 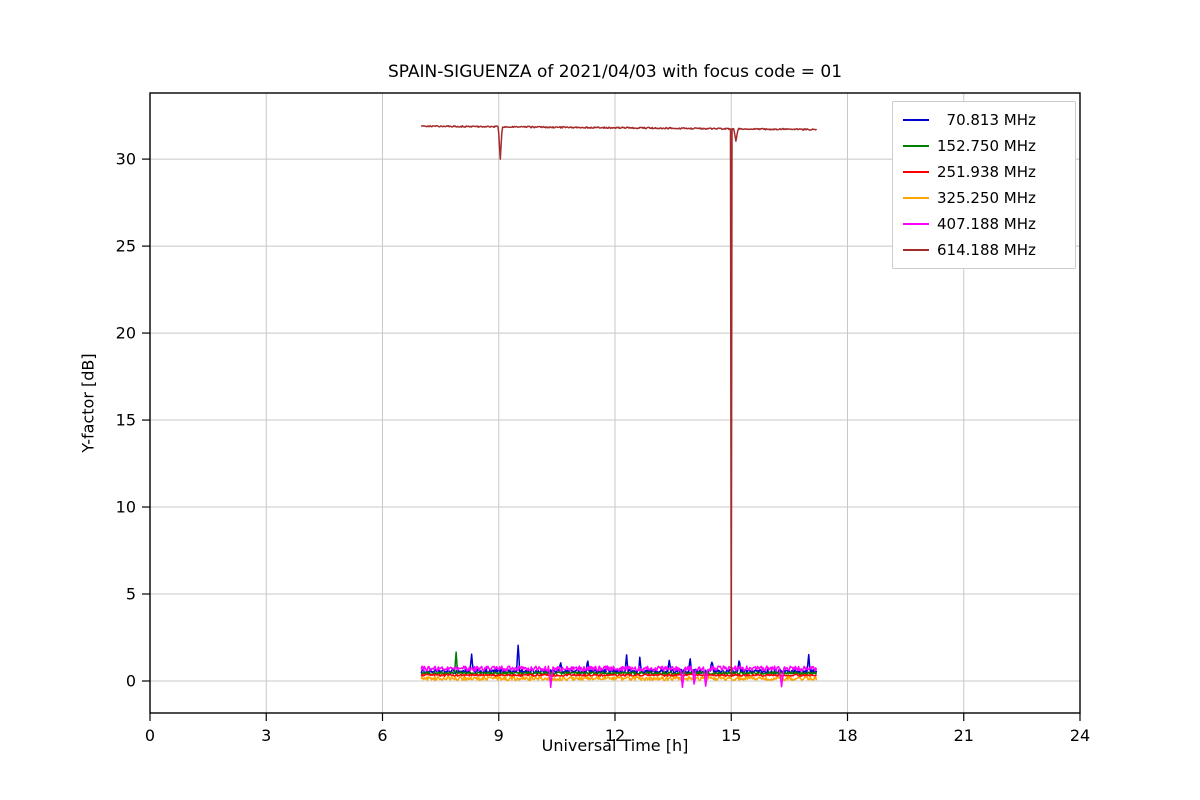 I want to click on x-tick-label: 15, so click(x=731, y=735).